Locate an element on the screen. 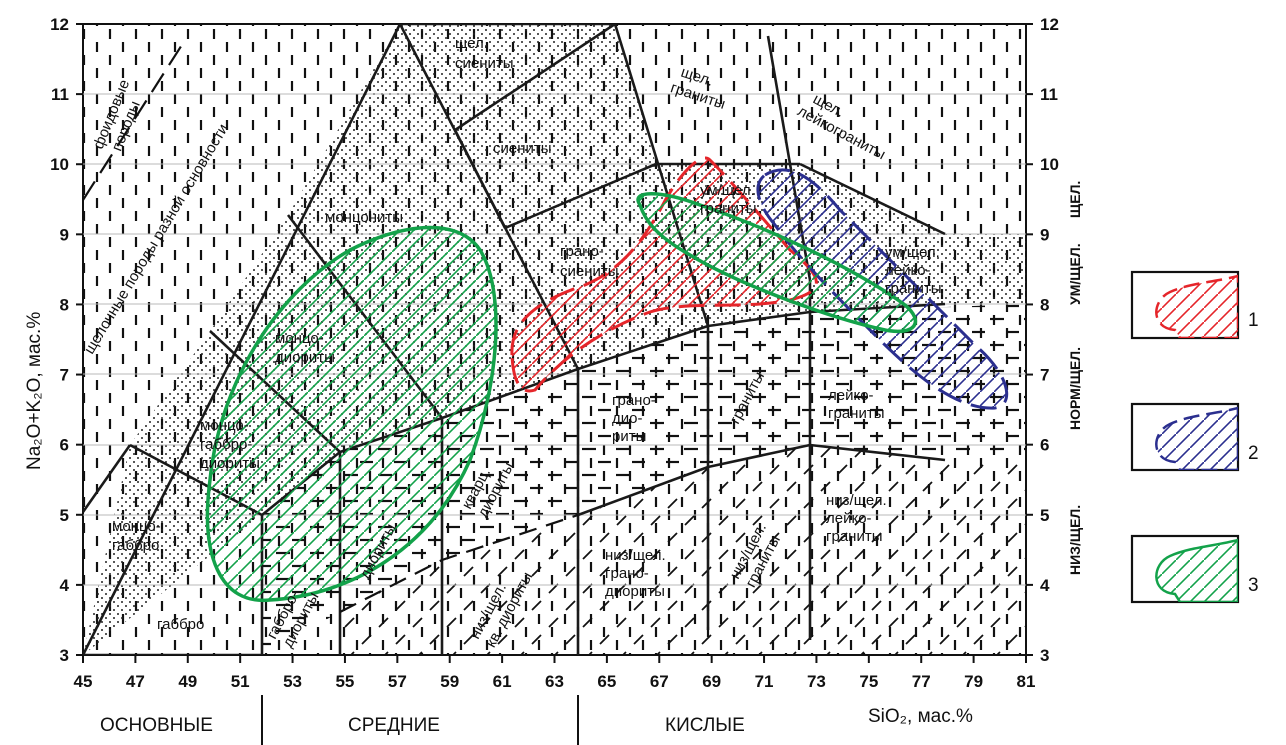 The image size is (1286, 745). x-tick-label: 49 is located at coordinates (187, 681).